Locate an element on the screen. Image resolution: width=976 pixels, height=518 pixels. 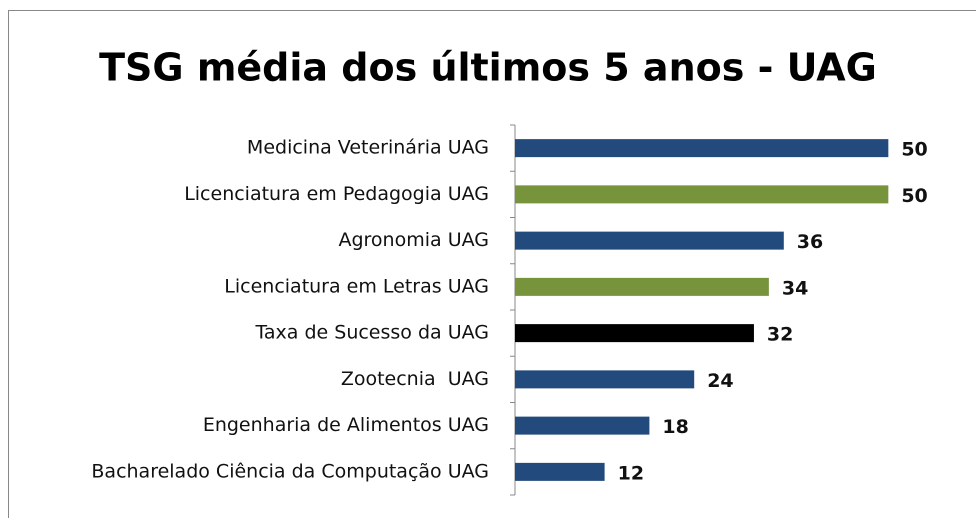
value-label: 12 is located at coordinates (631, 473).